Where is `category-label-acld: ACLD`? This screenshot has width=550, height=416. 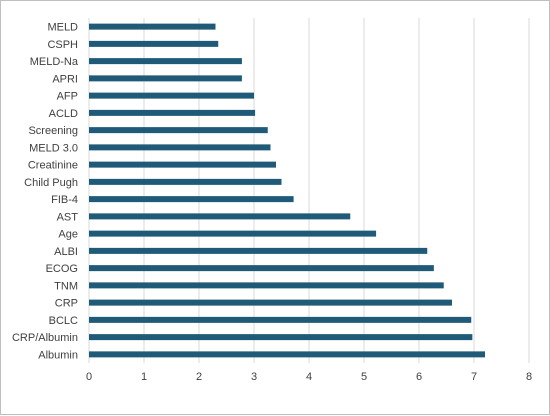
category-label-acld: ACLD is located at coordinates (63, 114).